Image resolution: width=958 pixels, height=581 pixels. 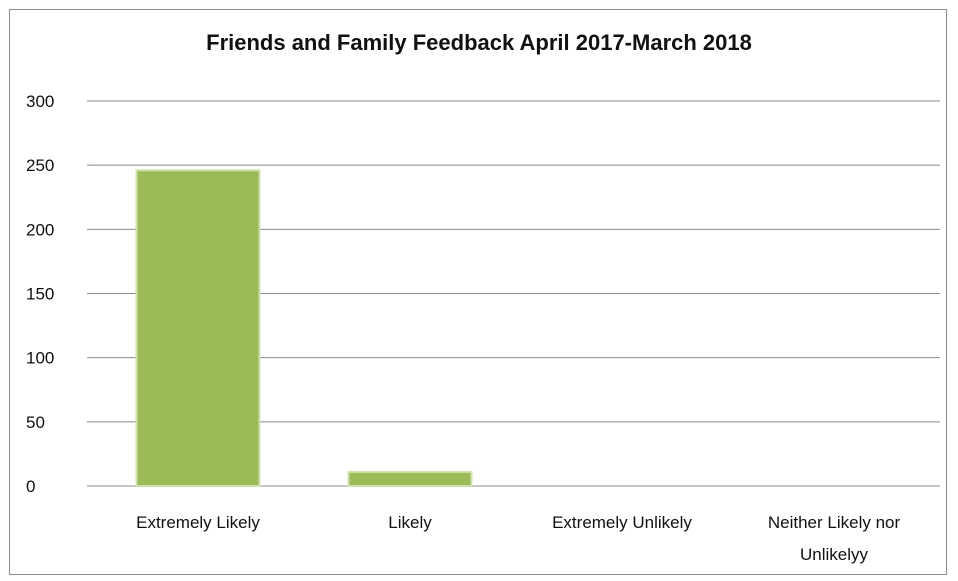 What do you see at coordinates (40, 358) in the screenshot?
I see `y-tick-label: 100` at bounding box center [40, 358].